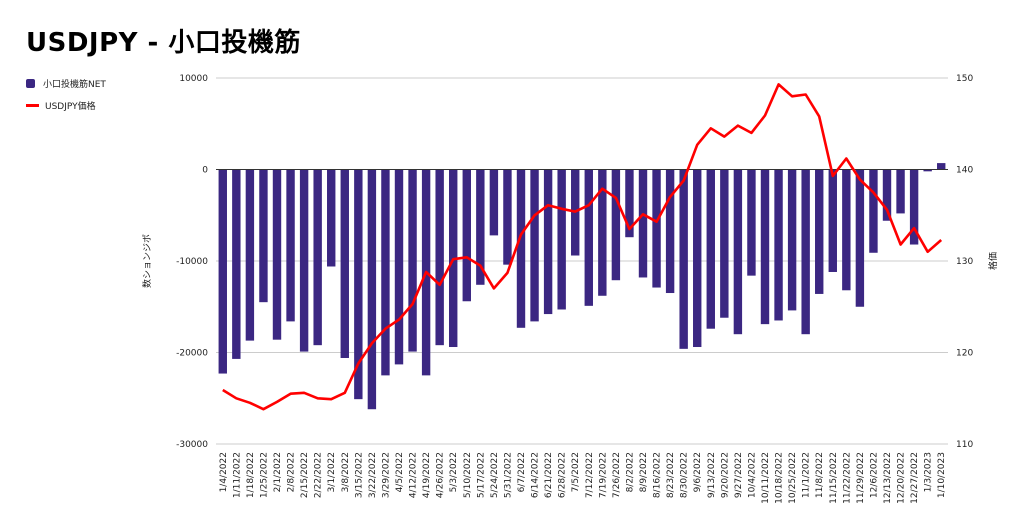 The width and height of the screenshot is (1024, 525). What do you see at coordinates (536, 475) in the screenshot?
I see `x-tick-label: 6/14/2022` at bounding box center [536, 475].